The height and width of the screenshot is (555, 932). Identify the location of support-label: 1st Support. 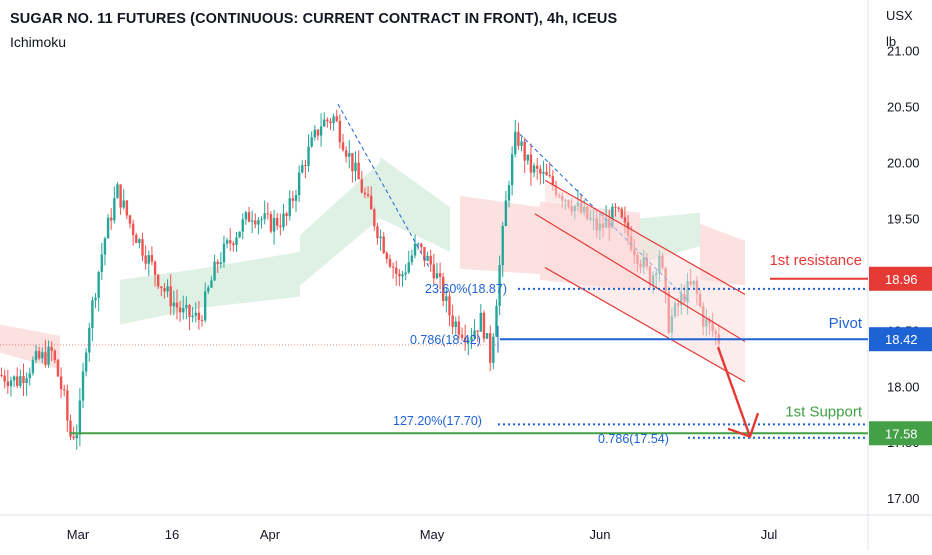
(824, 411).